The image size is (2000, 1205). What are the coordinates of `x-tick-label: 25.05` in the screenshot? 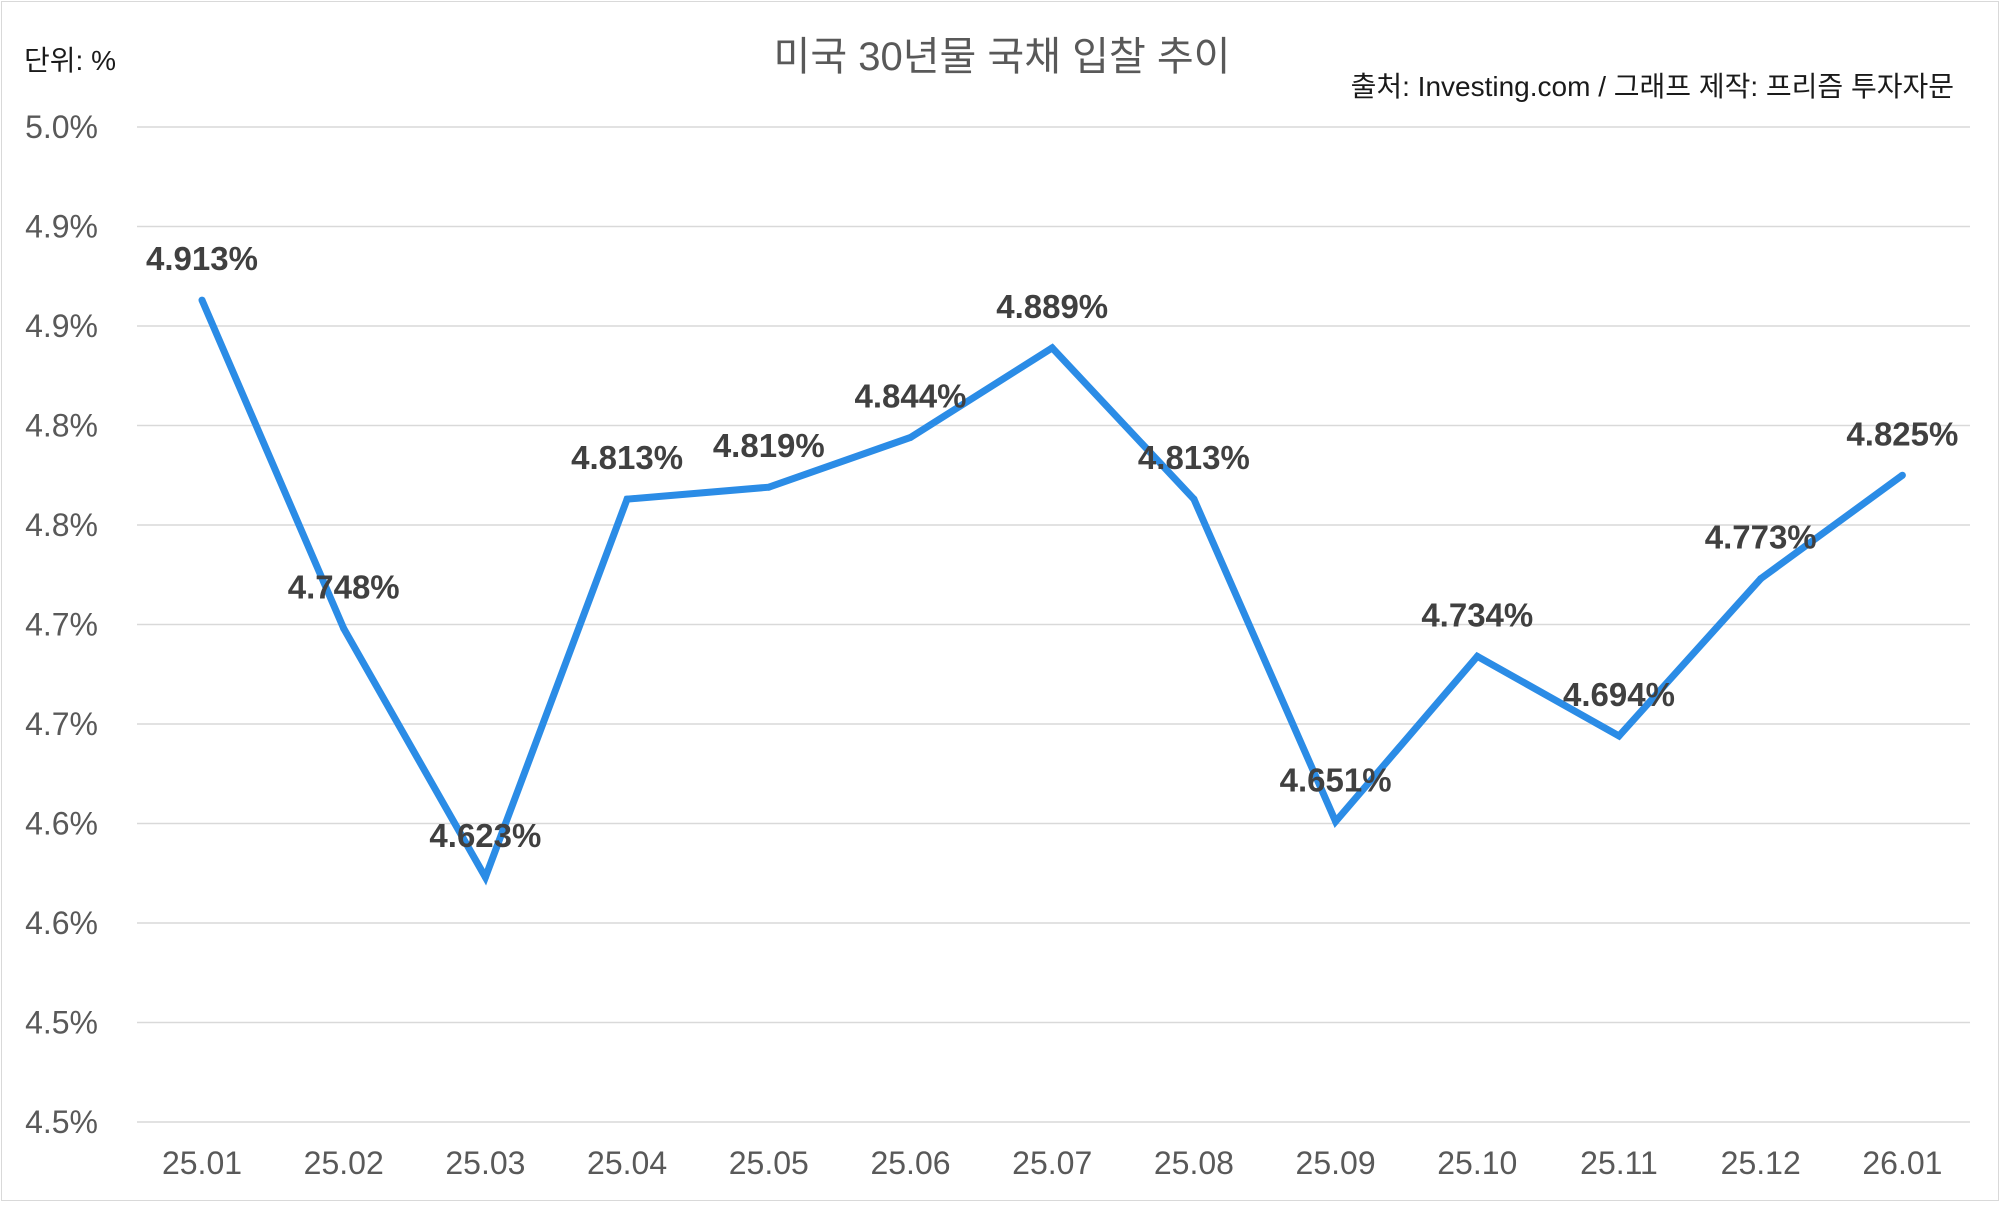 It's located at (769, 1163).